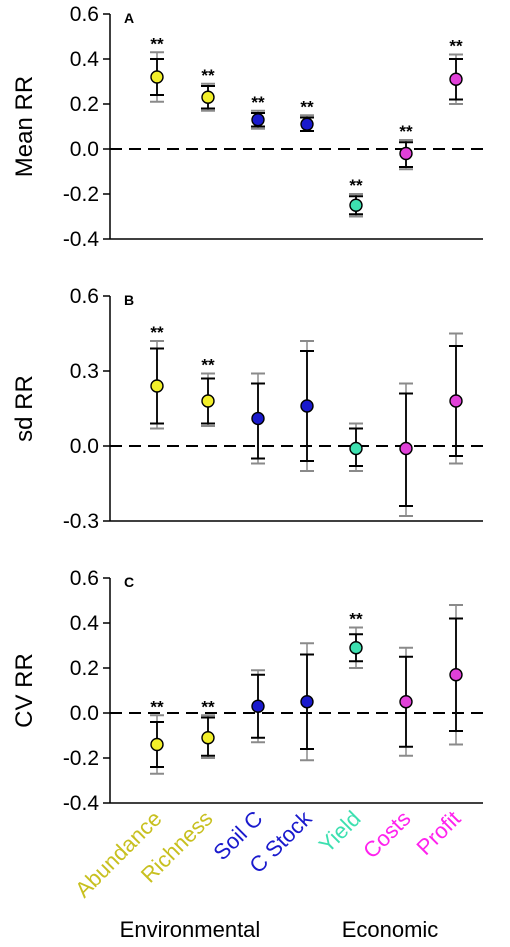 Image resolution: width=510 pixels, height=947 pixels. I want to click on data-point-costs: **, so click(406, 146).